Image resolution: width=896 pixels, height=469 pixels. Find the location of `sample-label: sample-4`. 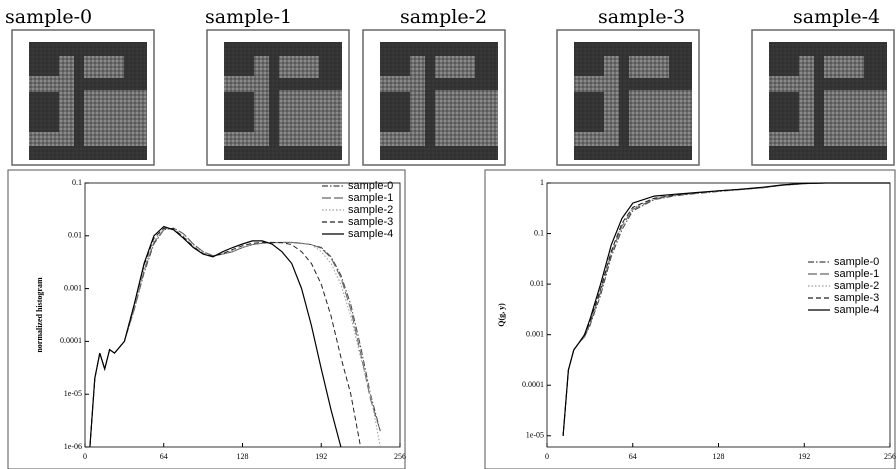

sample-label: sample-4 is located at coordinates (836, 17).